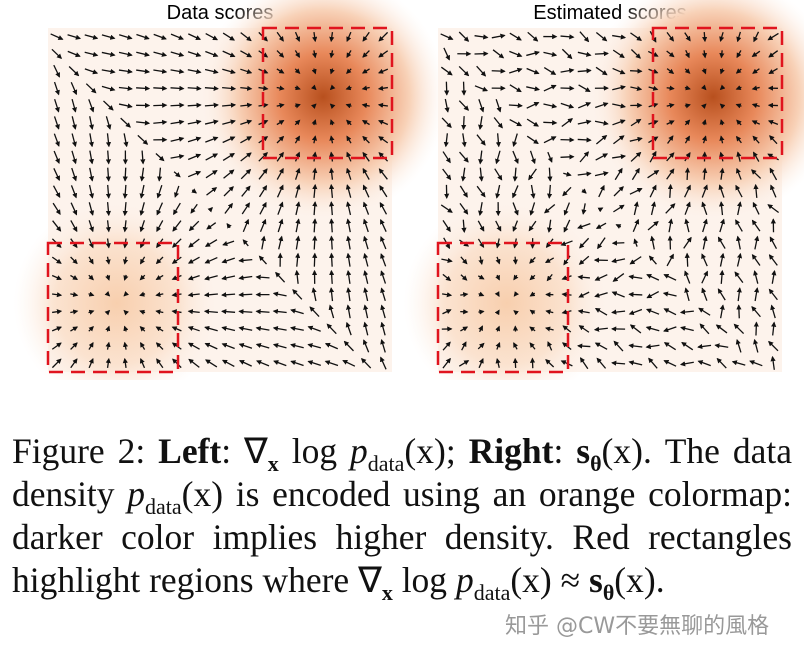 Image resolution: width=804 pixels, height=656 pixels. What do you see at coordinates (136, 494) in the screenshot?
I see `math: p` at bounding box center [136, 494].